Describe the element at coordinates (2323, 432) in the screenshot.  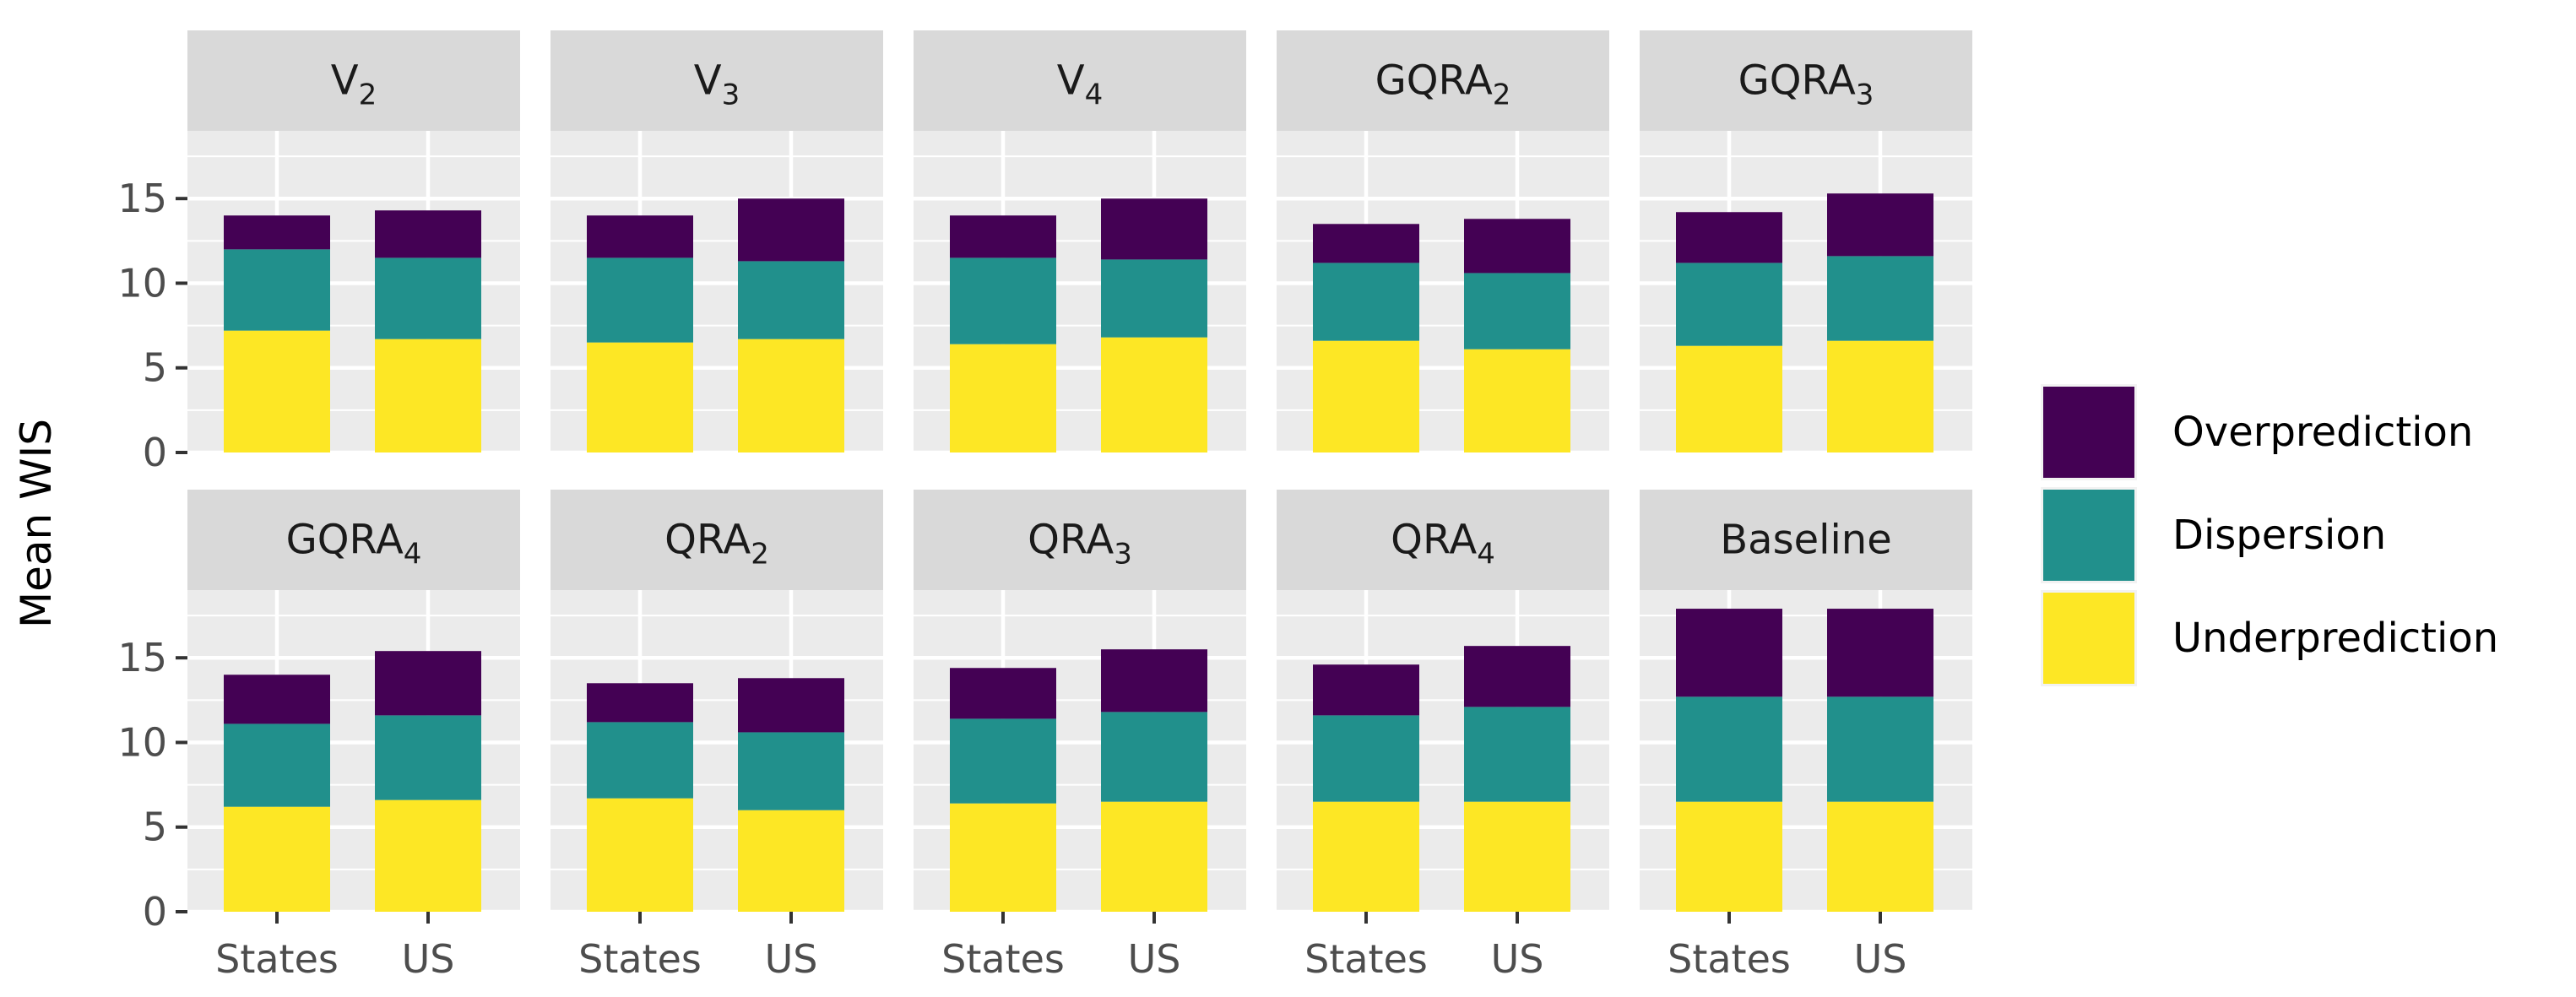
I see `legend-label: Overprediction` at that location.